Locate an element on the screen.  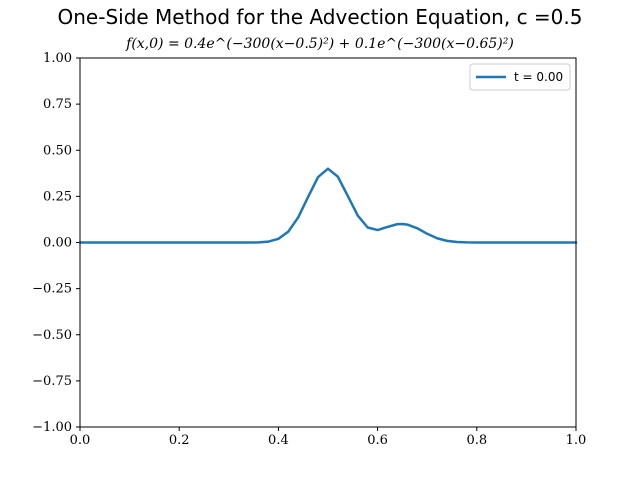
legend: t = 0.00 is located at coordinates (520, 77).